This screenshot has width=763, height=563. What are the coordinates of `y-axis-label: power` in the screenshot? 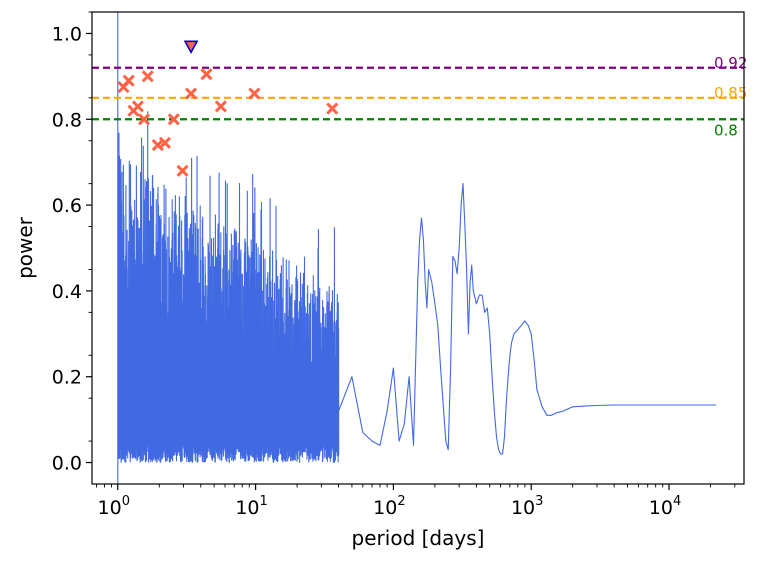 It's located at (25, 247).